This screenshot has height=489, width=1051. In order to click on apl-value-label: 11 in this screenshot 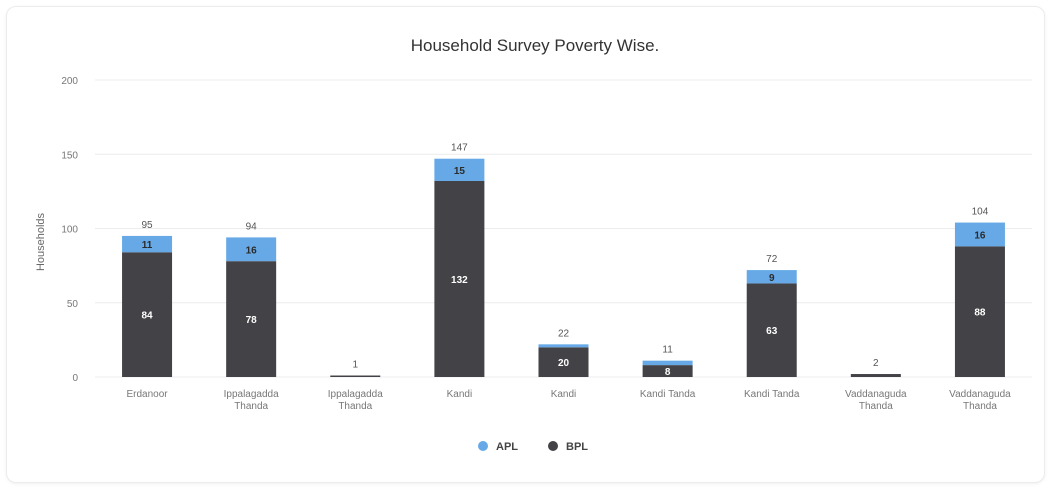, I will do `click(147, 245)`.